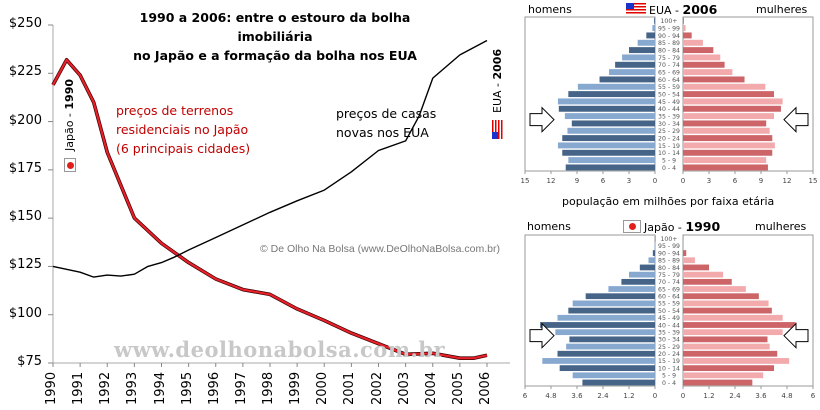  Describe the element at coordinates (431, 388) in the screenshot. I see `x-tick-label: 2004` at that location.